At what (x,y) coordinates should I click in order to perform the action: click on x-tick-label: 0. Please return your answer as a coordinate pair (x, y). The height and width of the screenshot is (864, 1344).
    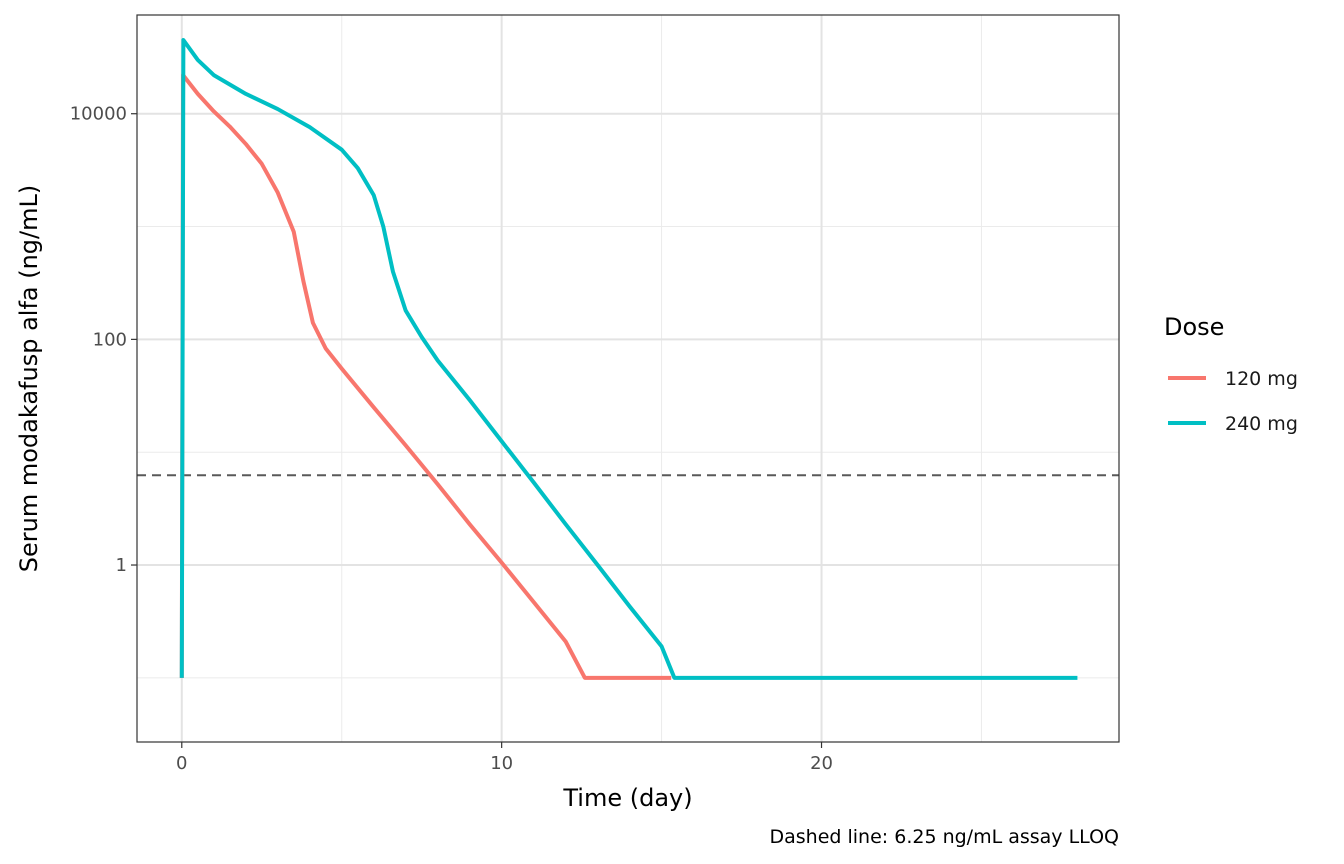
    Looking at the image, I should click on (181, 763).